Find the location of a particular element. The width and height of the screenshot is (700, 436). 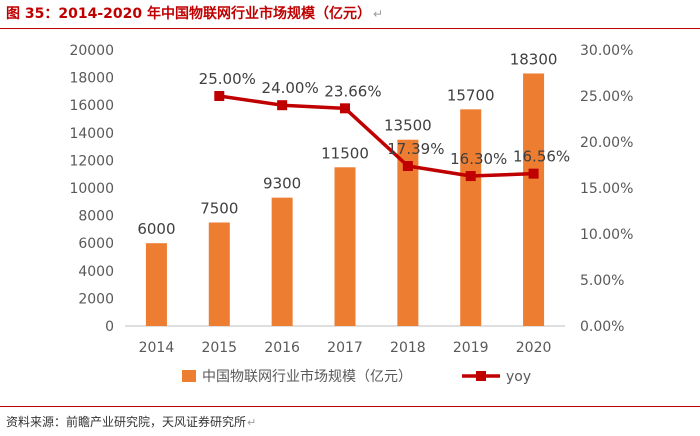

yoy-value-label: 17.39% is located at coordinates (415, 149).